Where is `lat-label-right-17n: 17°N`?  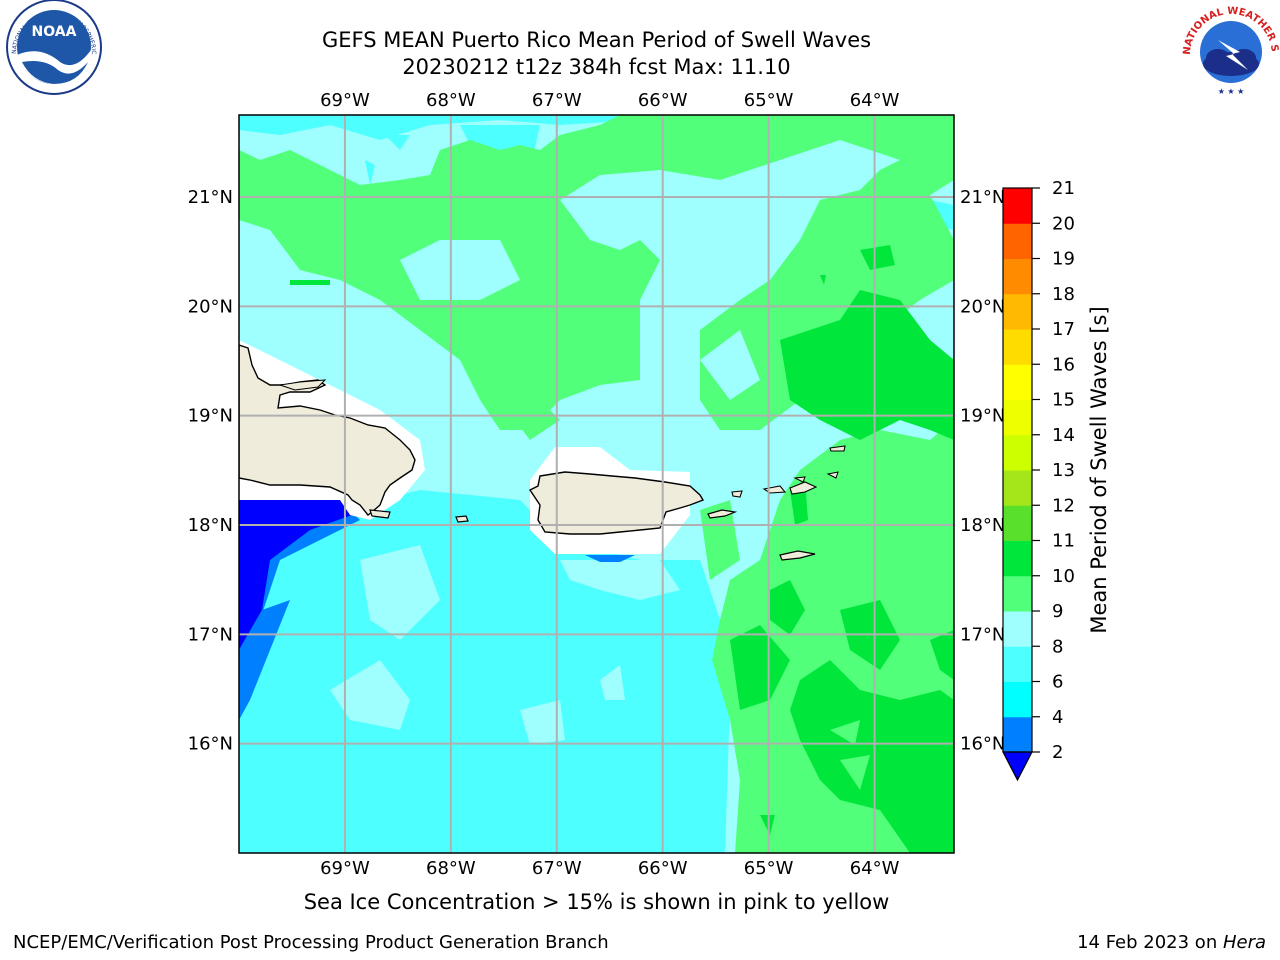 lat-label-right-17n: 17°N is located at coordinates (982, 634).